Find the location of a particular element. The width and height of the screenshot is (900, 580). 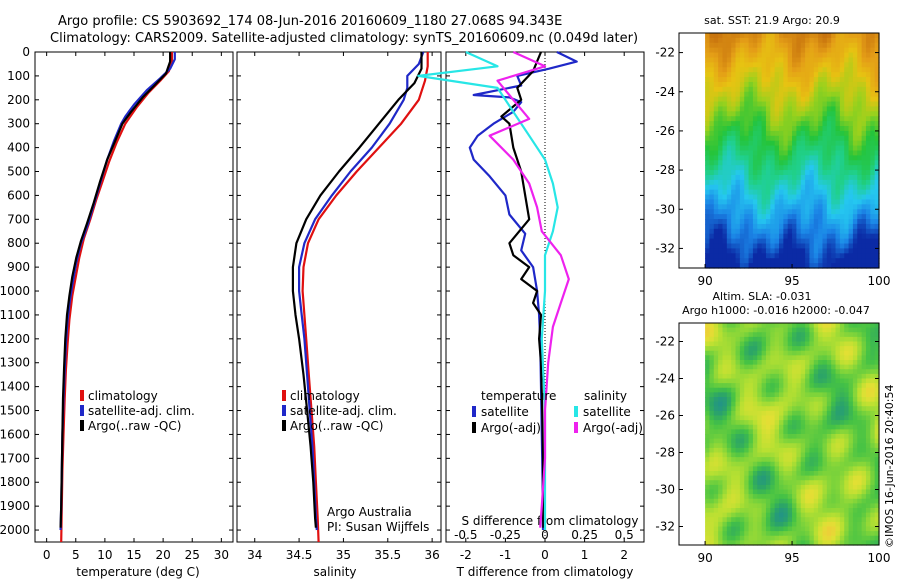

legend-label: climatology is located at coordinates (325, 396).